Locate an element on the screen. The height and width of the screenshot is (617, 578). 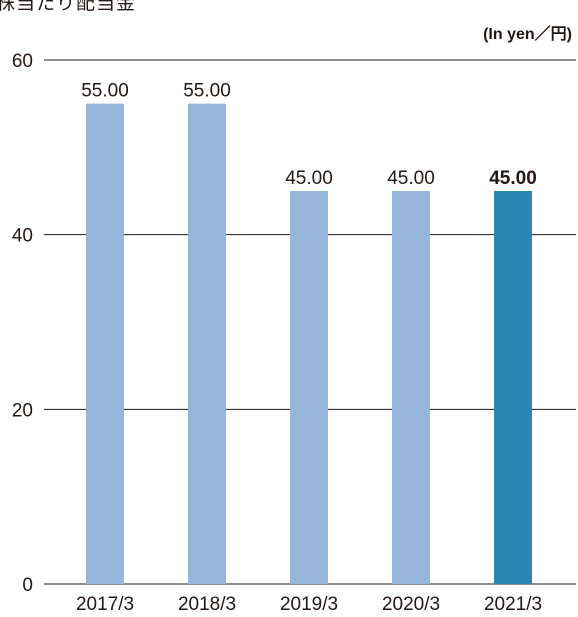
x-tick-label: 2020/3 is located at coordinates (411, 604).